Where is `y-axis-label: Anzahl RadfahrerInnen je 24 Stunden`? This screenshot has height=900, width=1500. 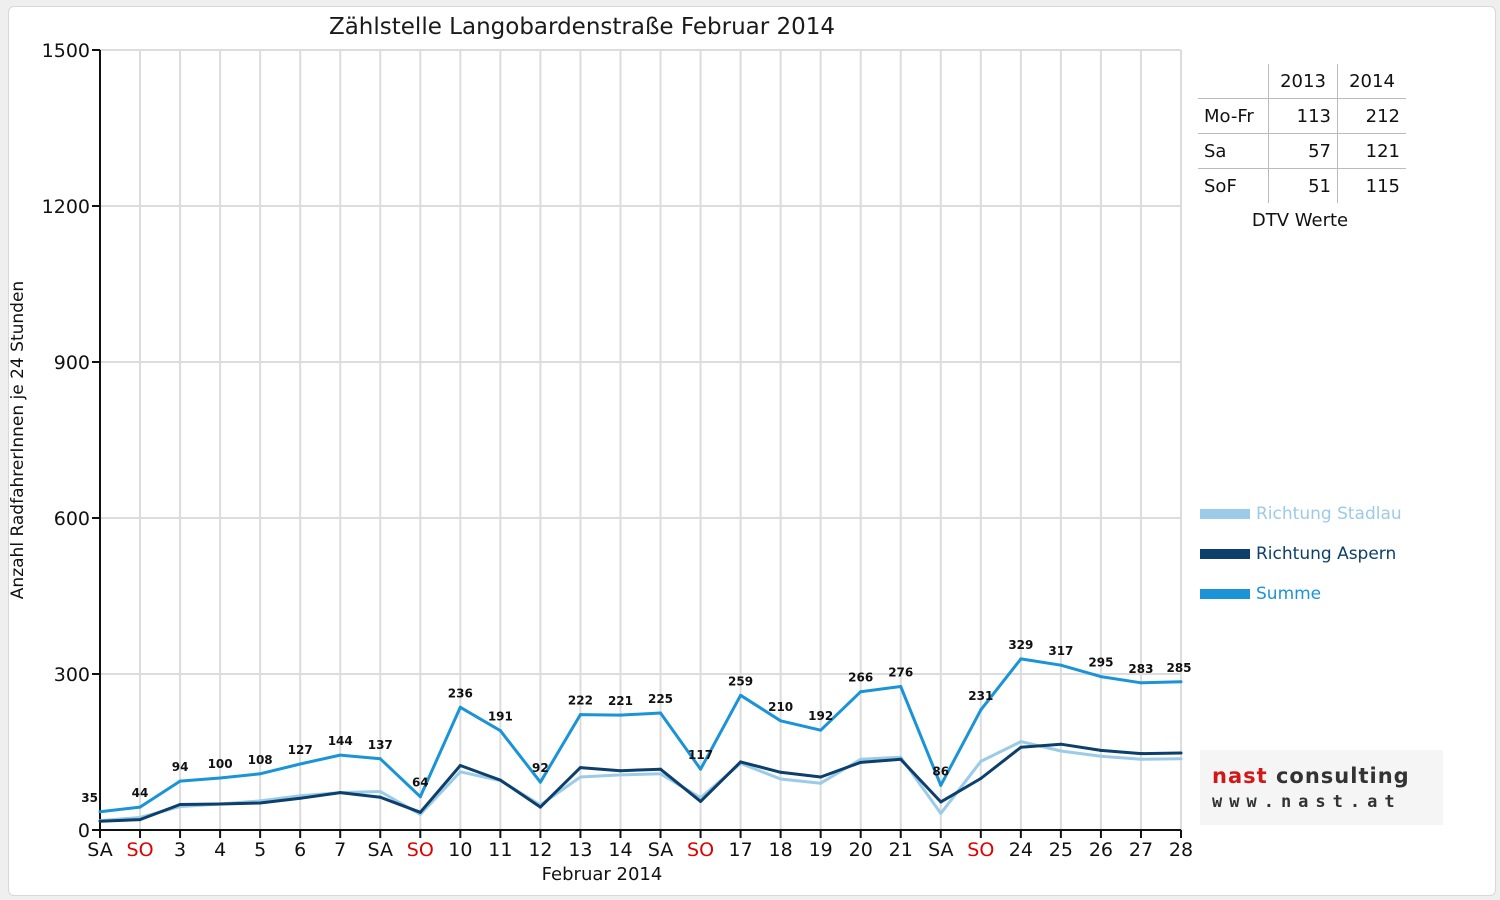
y-axis-label: Anzahl RadfahrerInnen je 24 Stunden is located at coordinates (18, 440).